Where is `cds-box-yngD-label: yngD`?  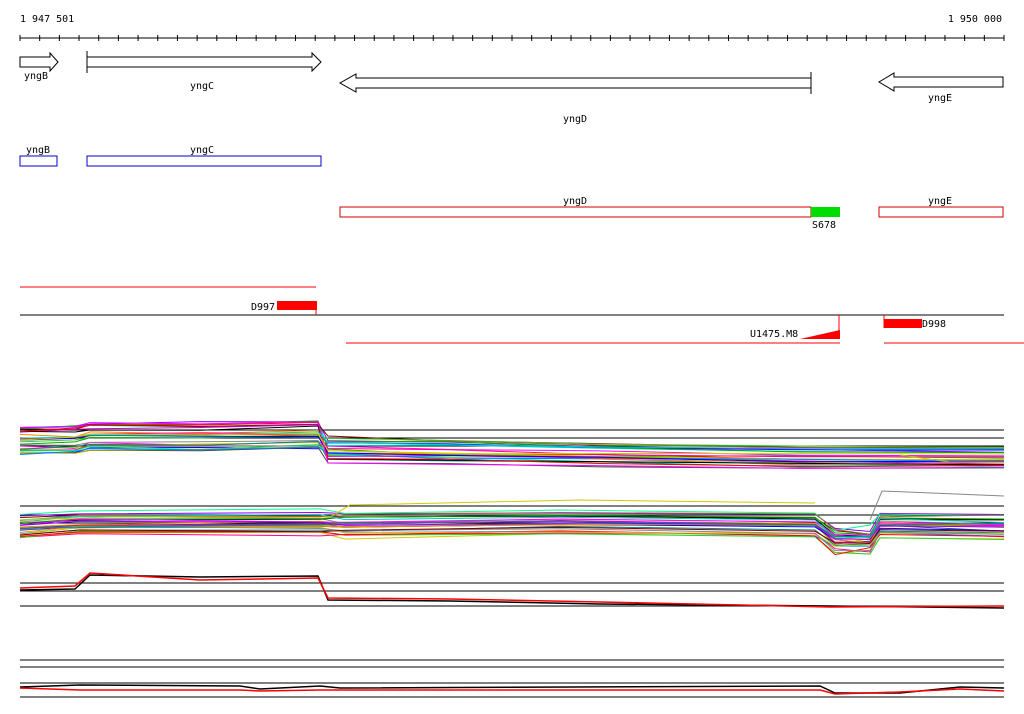 cds-box-yngD-label: yngD is located at coordinates (575, 201).